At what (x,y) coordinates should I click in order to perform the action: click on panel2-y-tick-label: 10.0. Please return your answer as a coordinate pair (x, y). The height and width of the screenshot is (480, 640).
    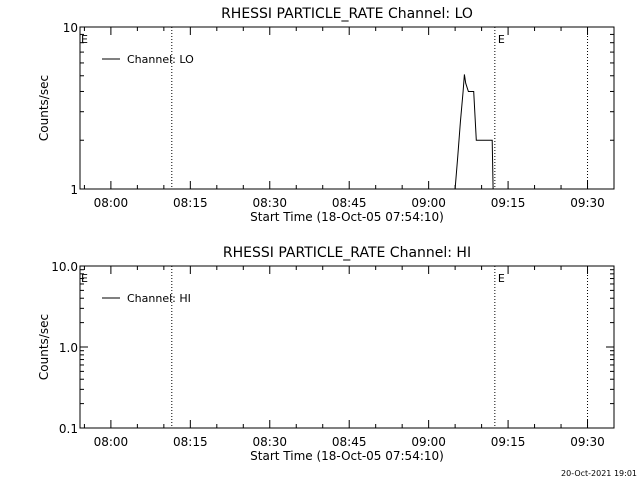
    Looking at the image, I should click on (64, 267).